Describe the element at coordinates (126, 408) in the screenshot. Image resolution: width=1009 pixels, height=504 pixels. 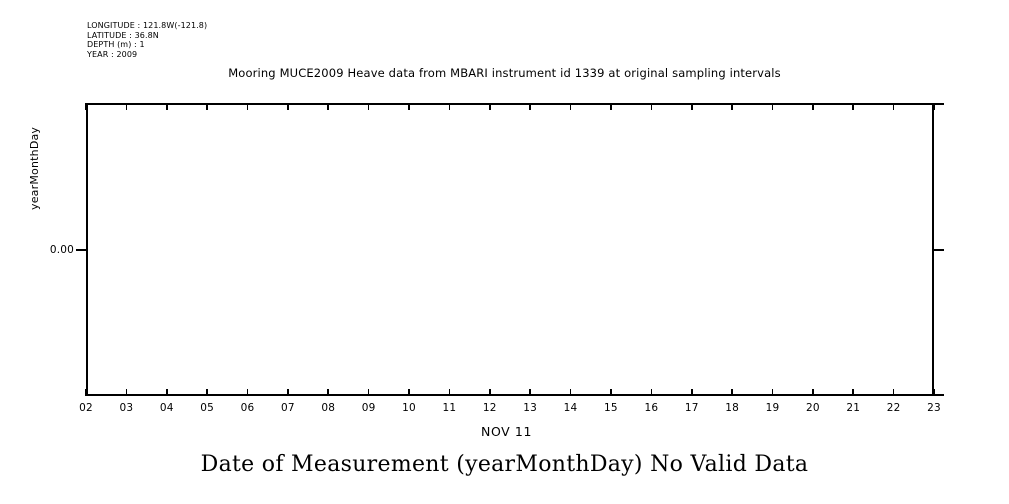
I see `x-tick-label: 03` at that location.